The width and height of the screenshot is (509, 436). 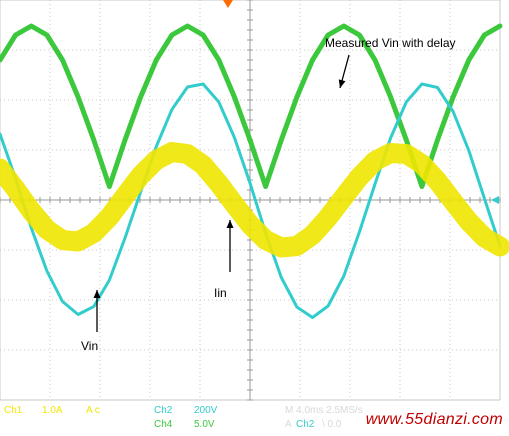 What do you see at coordinates (163, 424) in the screenshot?
I see `ch4-label: Ch4` at bounding box center [163, 424].